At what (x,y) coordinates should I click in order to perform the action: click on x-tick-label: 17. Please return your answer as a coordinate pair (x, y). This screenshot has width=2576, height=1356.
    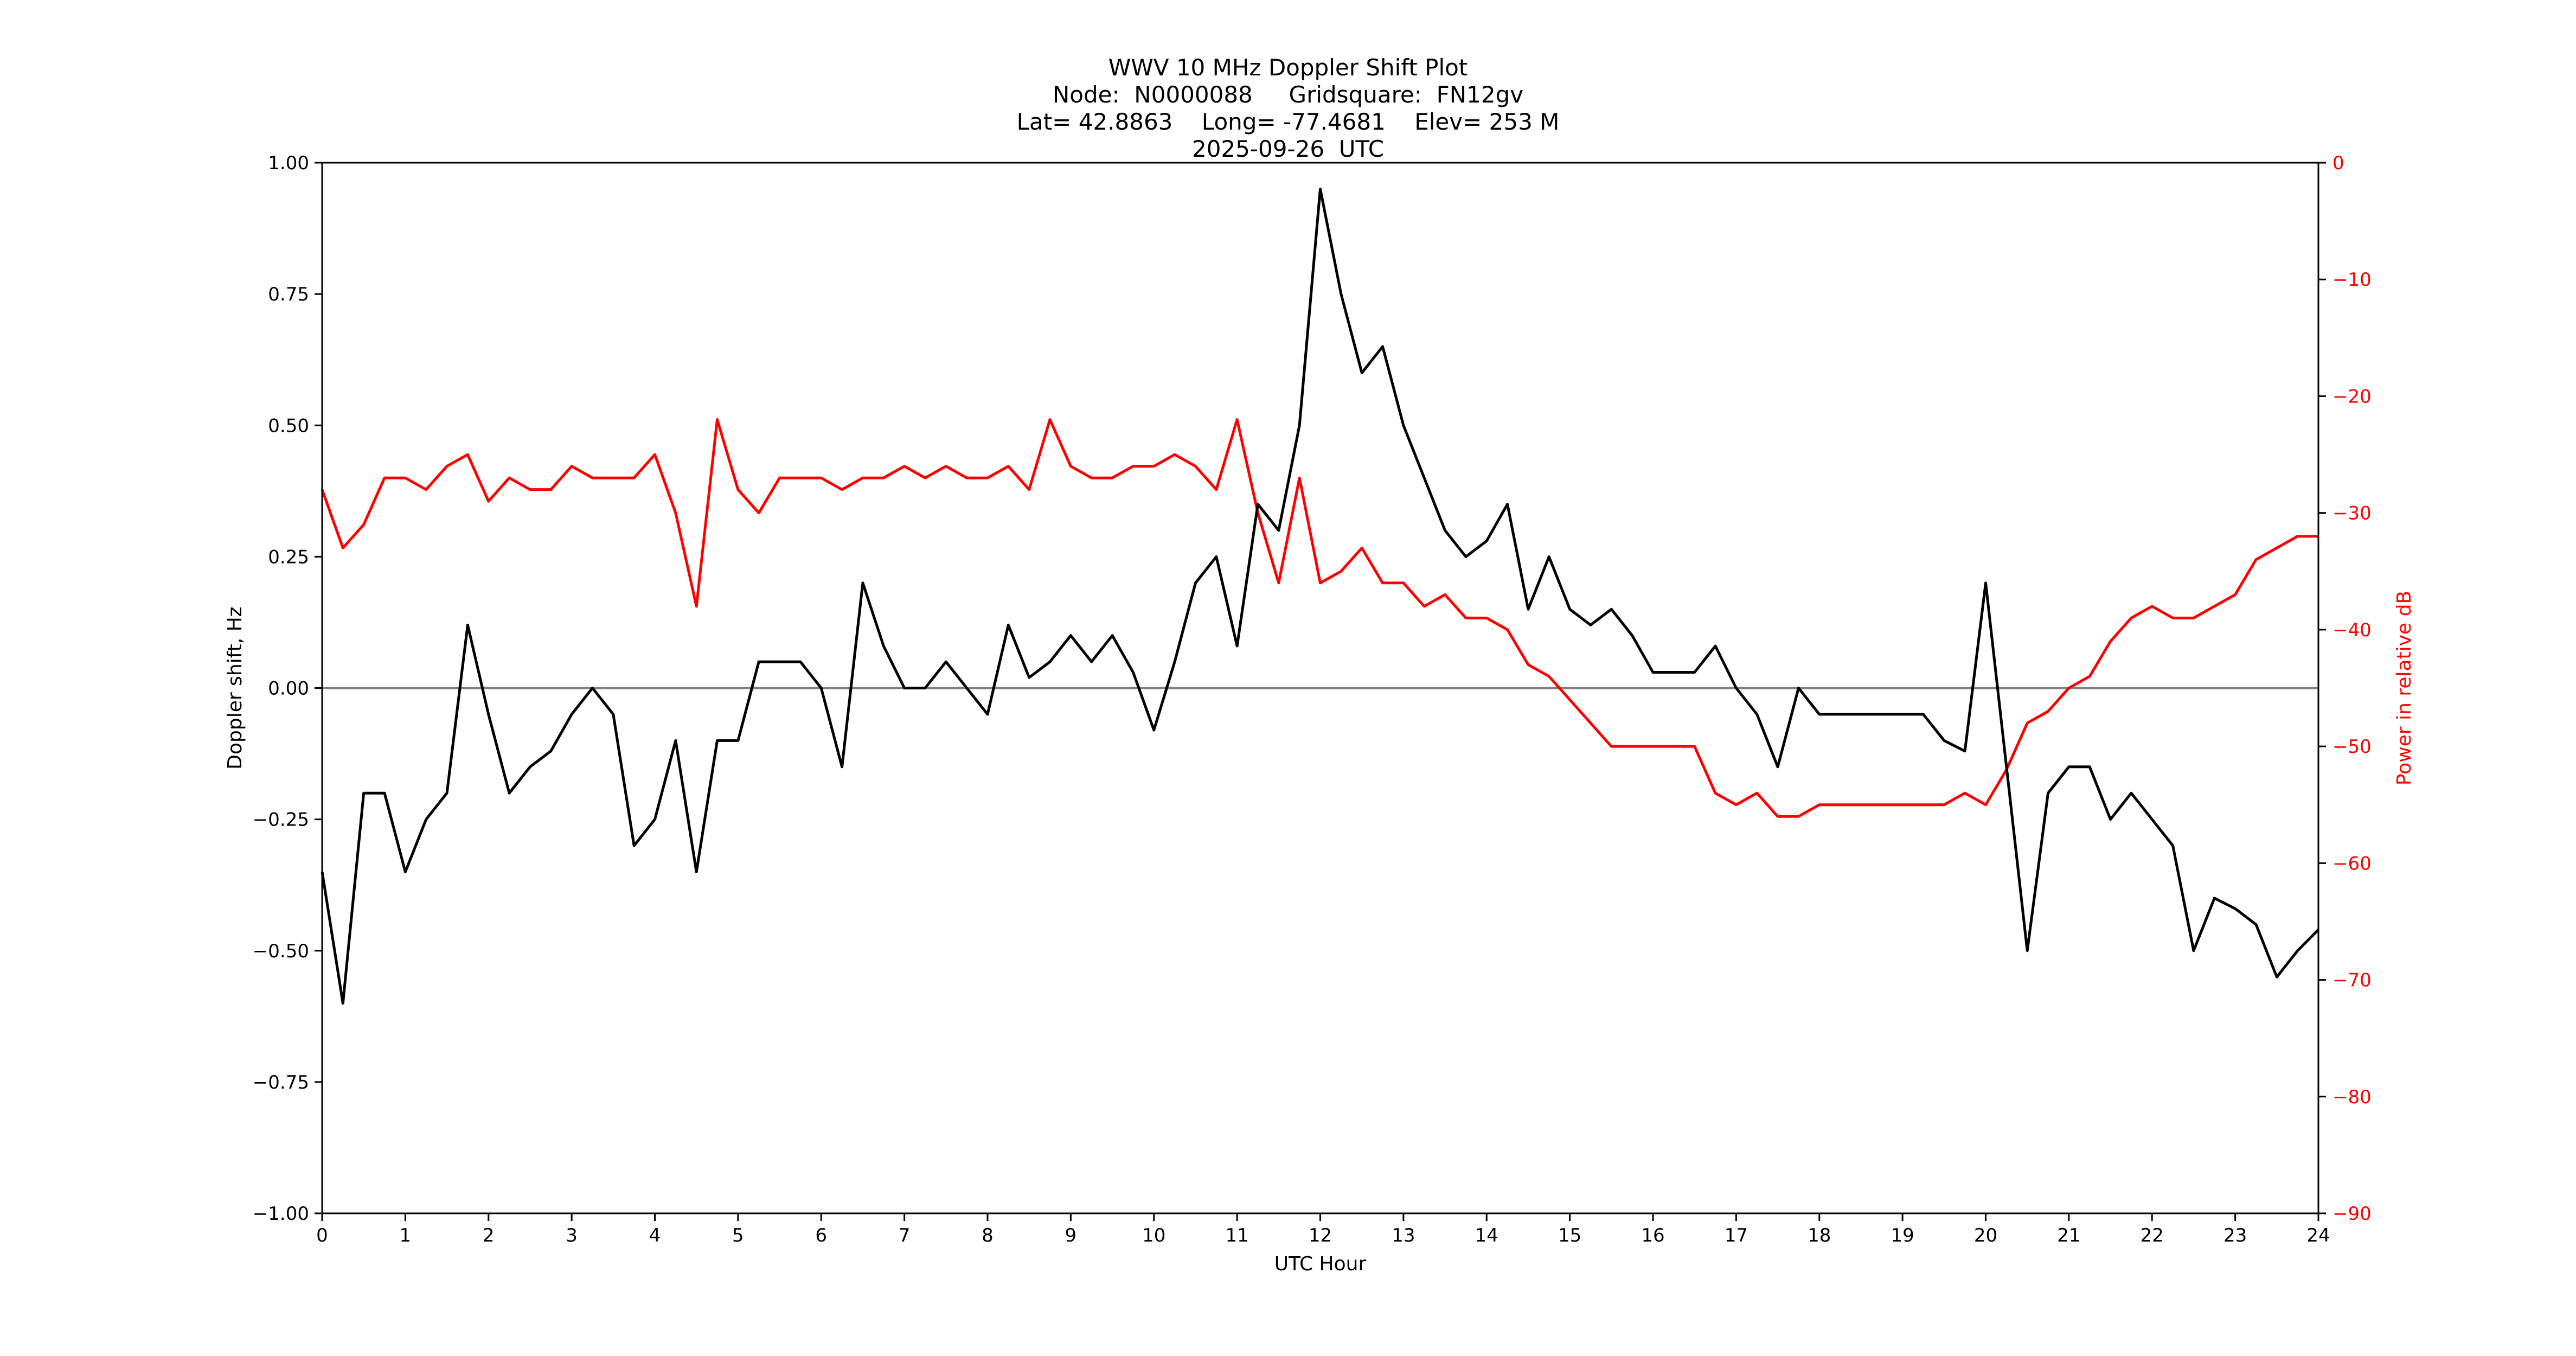
    Looking at the image, I should click on (1736, 1235).